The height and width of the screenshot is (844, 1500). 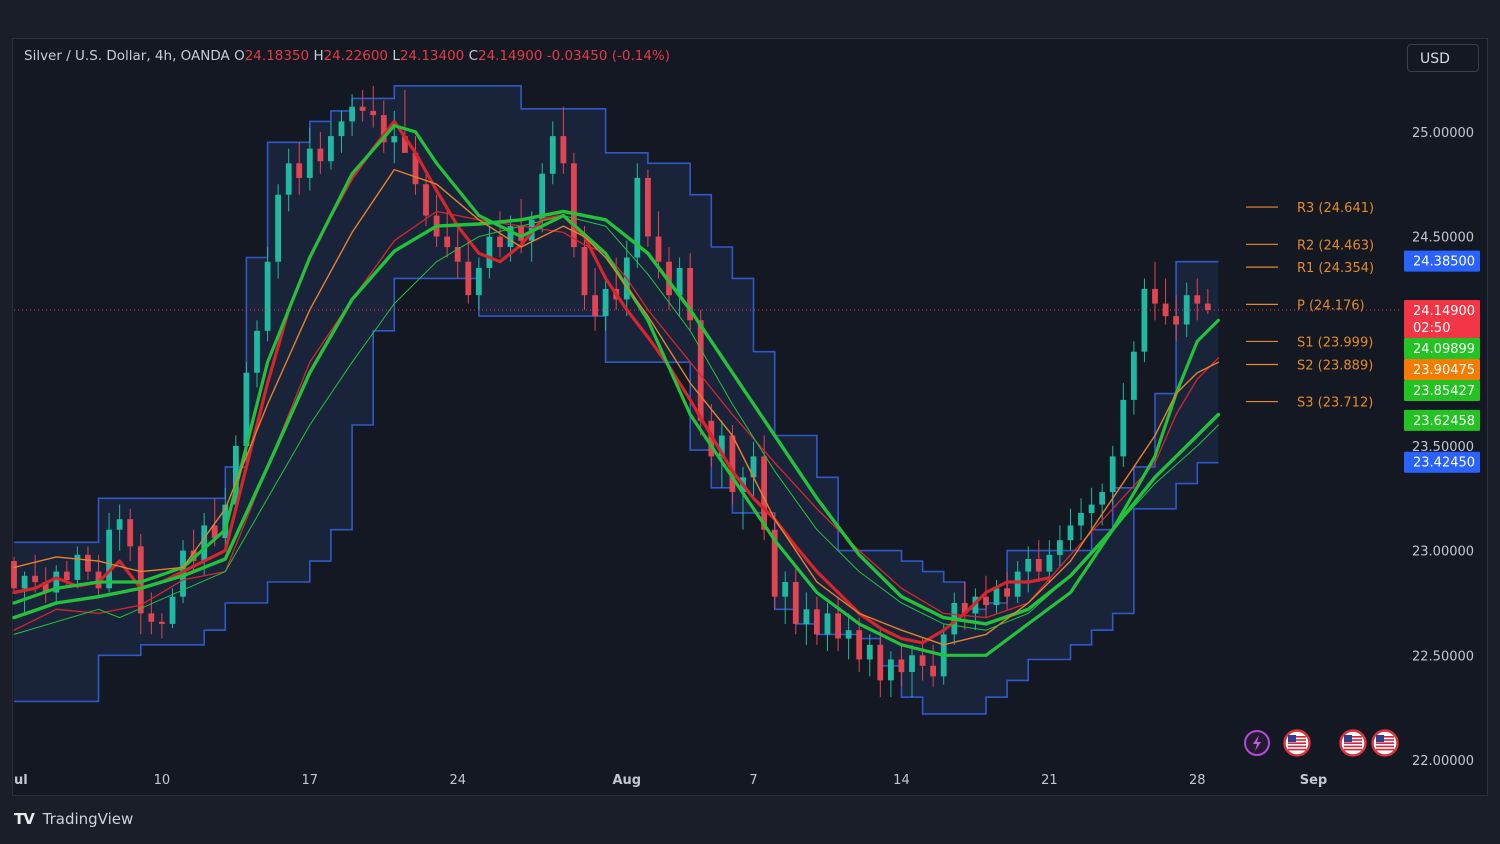 What do you see at coordinates (1431, 328) in the screenshot?
I see `price-tag-countdown: 02:50` at bounding box center [1431, 328].